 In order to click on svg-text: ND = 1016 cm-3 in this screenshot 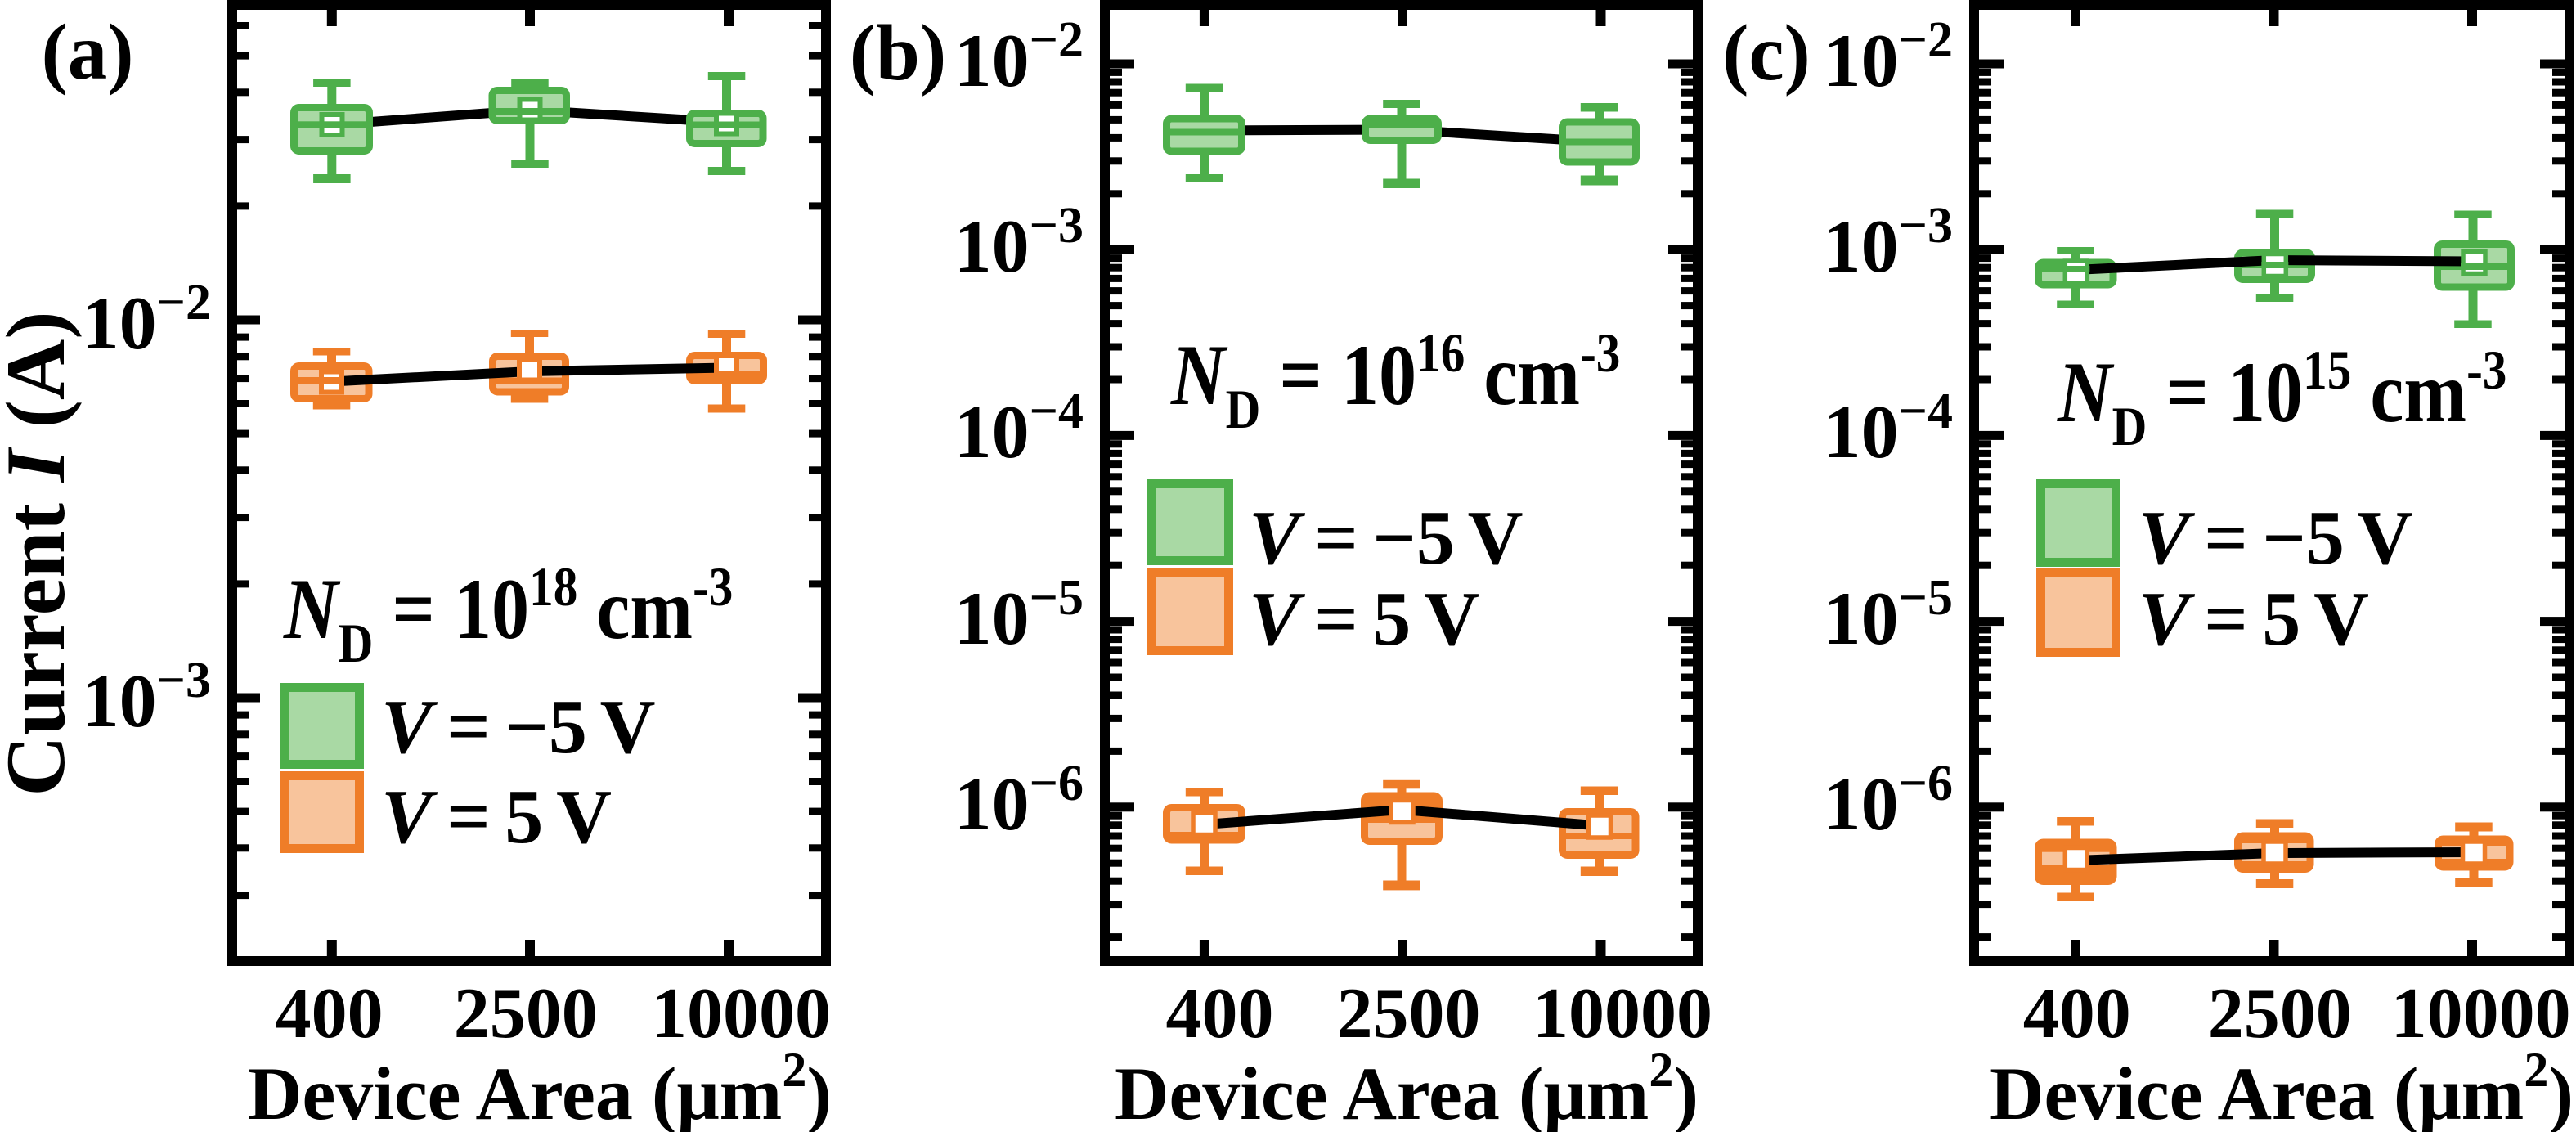, I will do `click(1395, 380)`.